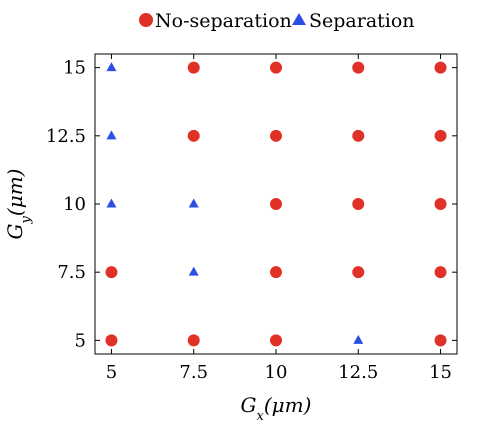 Image resolution: width=496 pixels, height=434 pixels. What do you see at coordinates (74, 68) in the screenshot?
I see `y-tick-label: 15` at bounding box center [74, 68].